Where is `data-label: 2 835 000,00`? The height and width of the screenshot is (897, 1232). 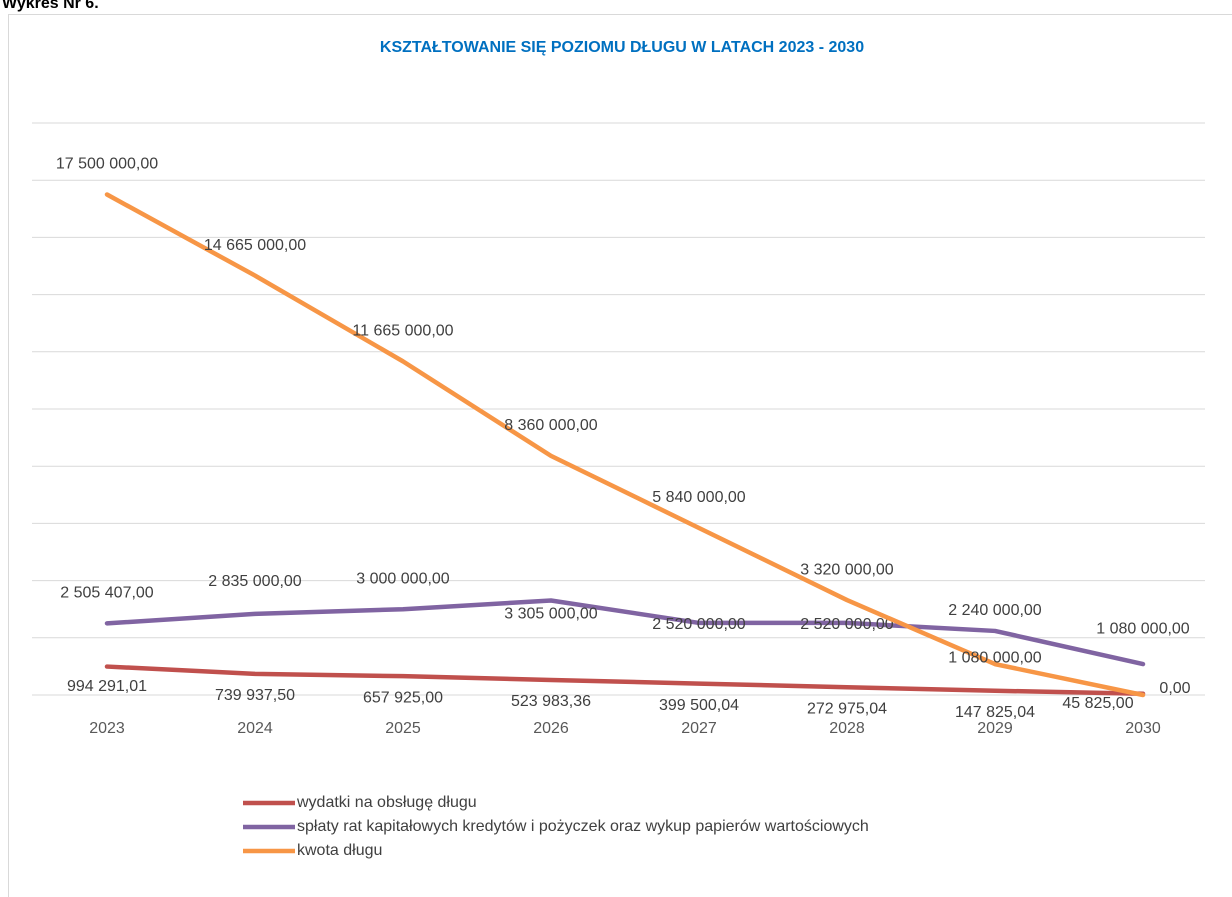
data-label: 2 835 000,00 is located at coordinates (255, 581).